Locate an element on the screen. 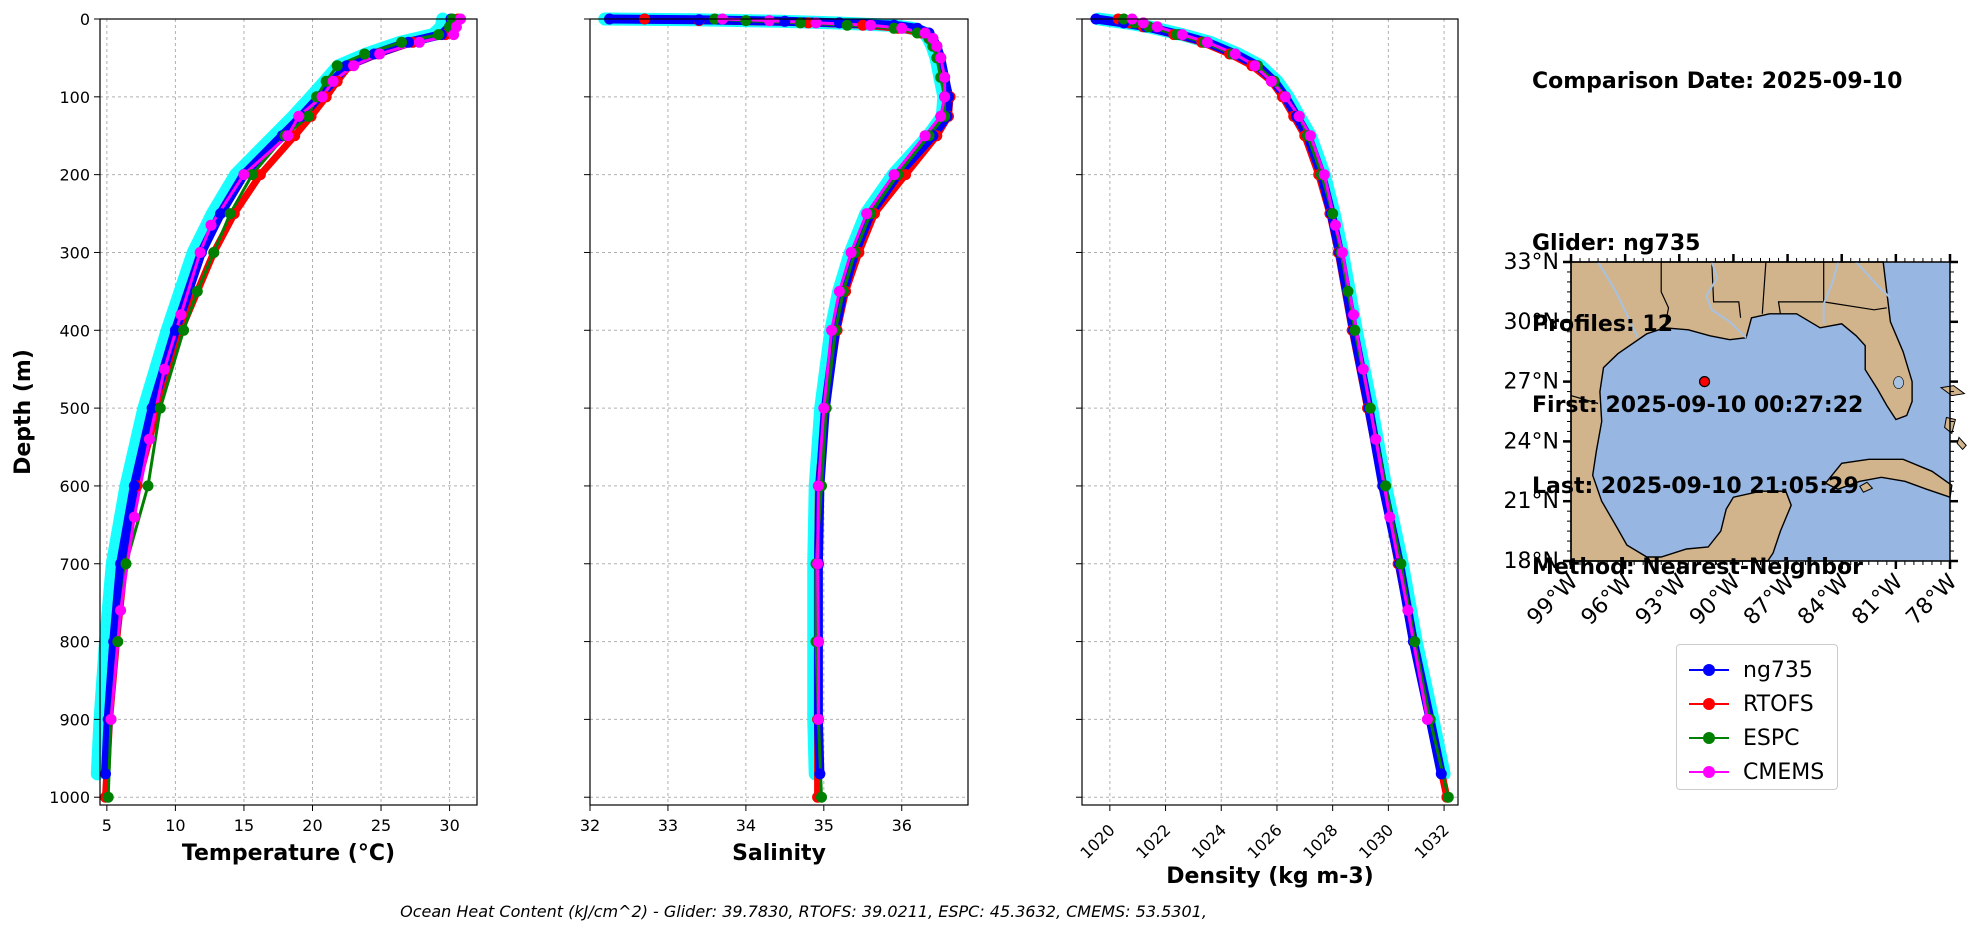 The width and height of the screenshot is (1987, 934). x-tick-label: 30 is located at coordinates (449, 825).